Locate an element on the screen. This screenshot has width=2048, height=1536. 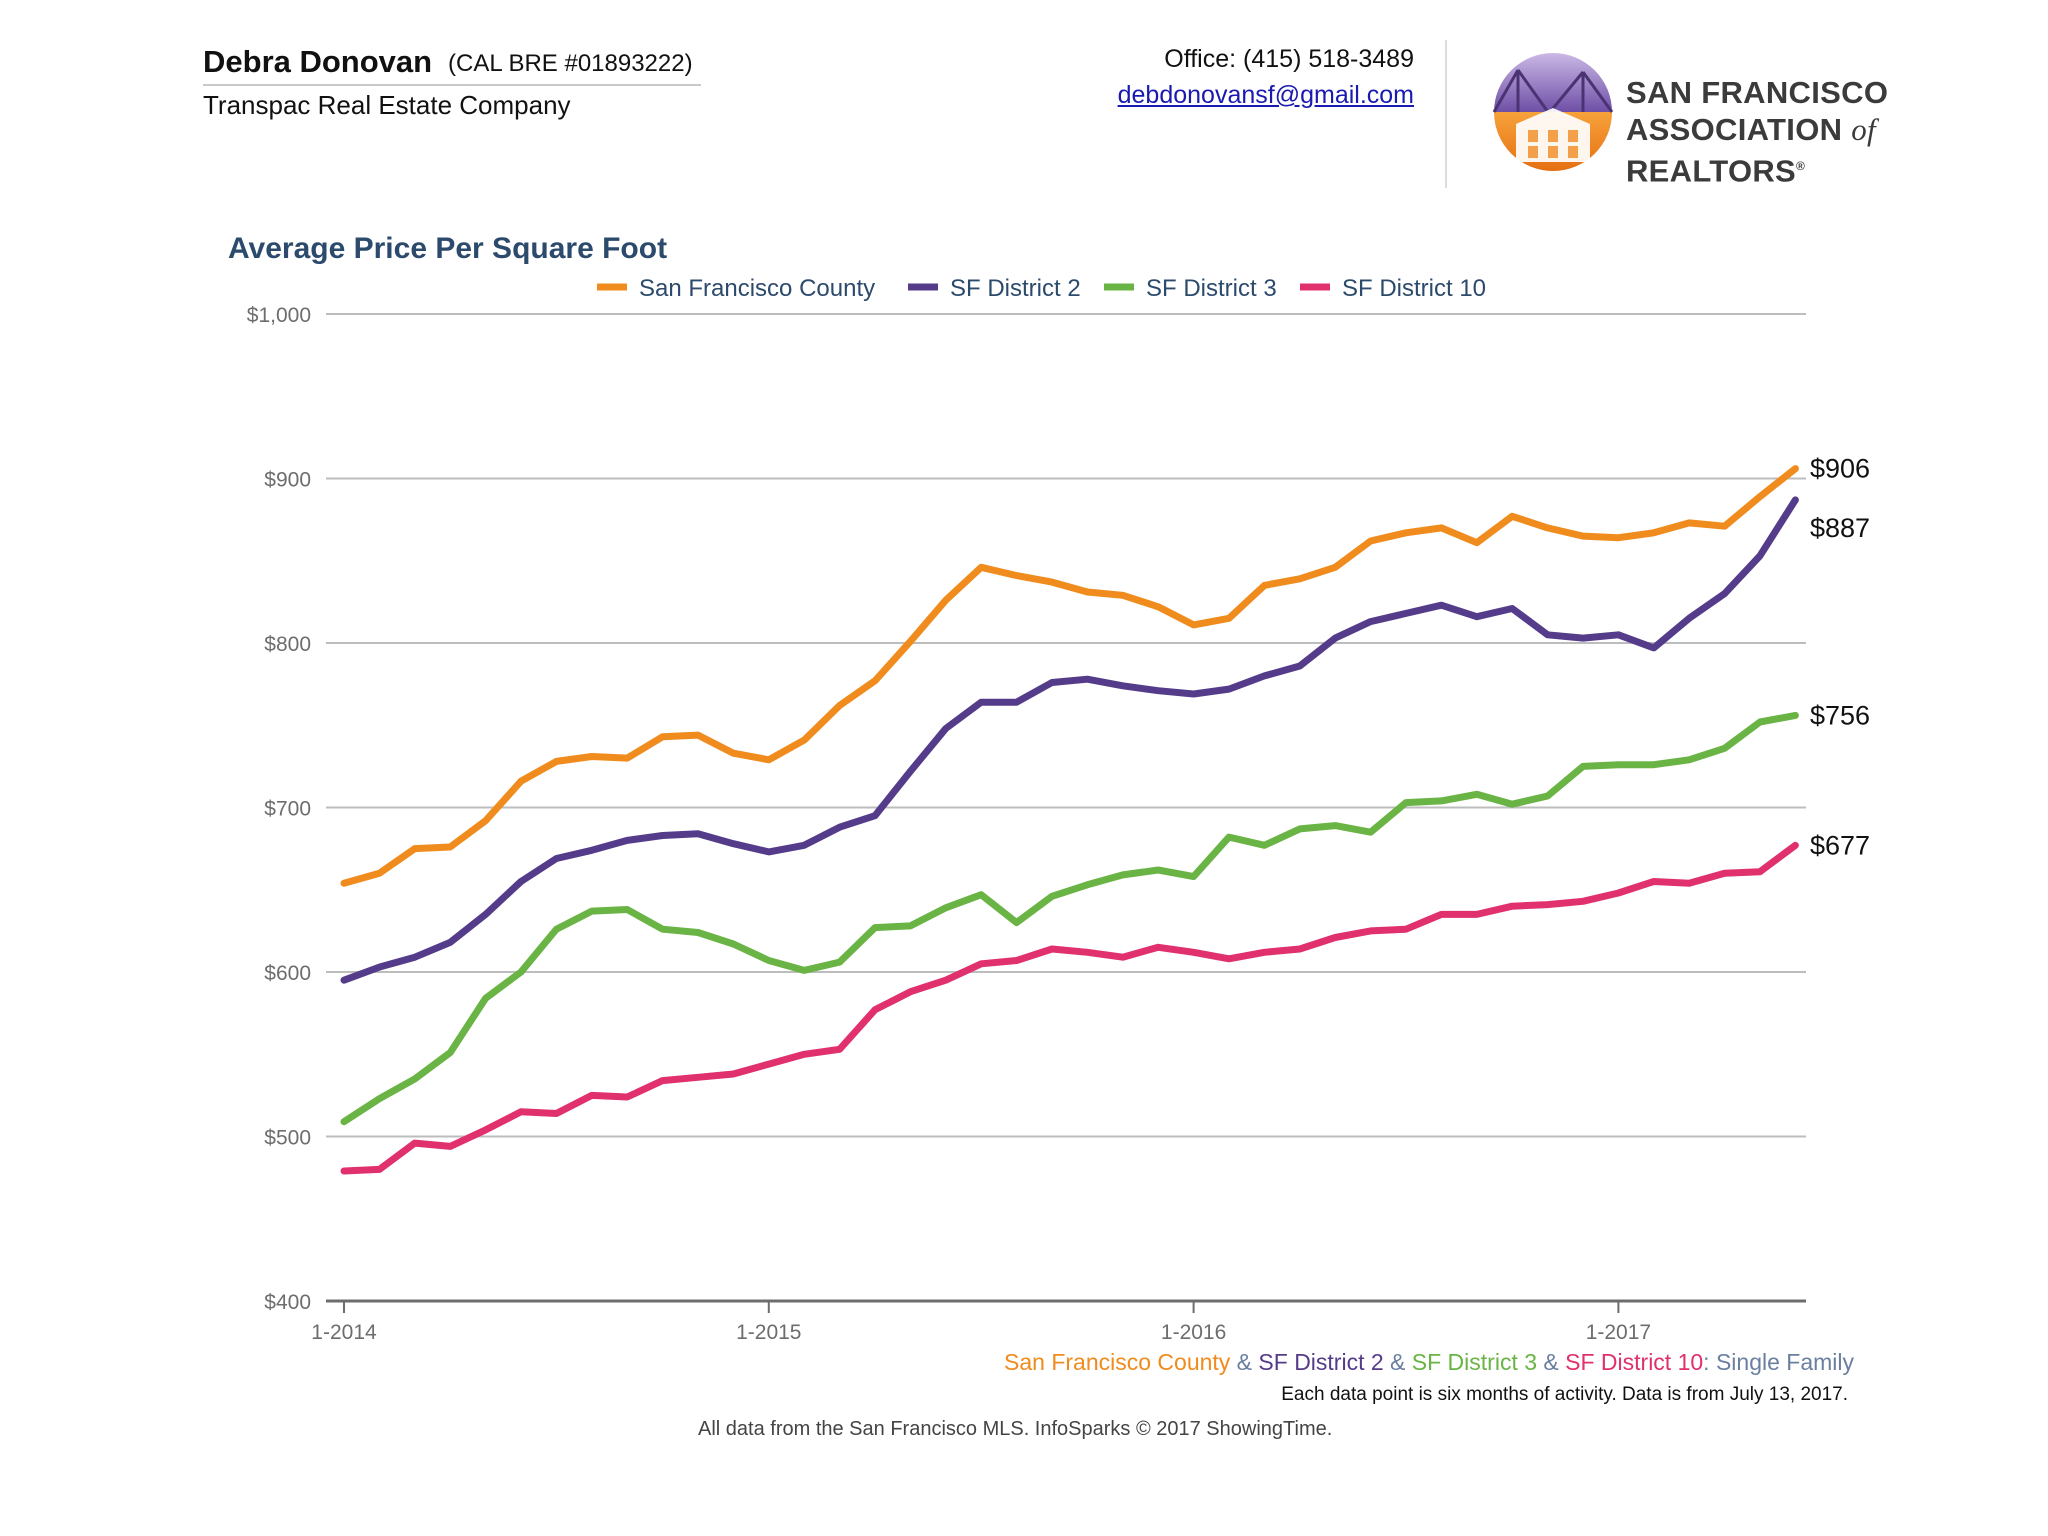
association-name: SAN FRANCISCO ASSOCIATION of REALTORS® is located at coordinates (1837, 131).